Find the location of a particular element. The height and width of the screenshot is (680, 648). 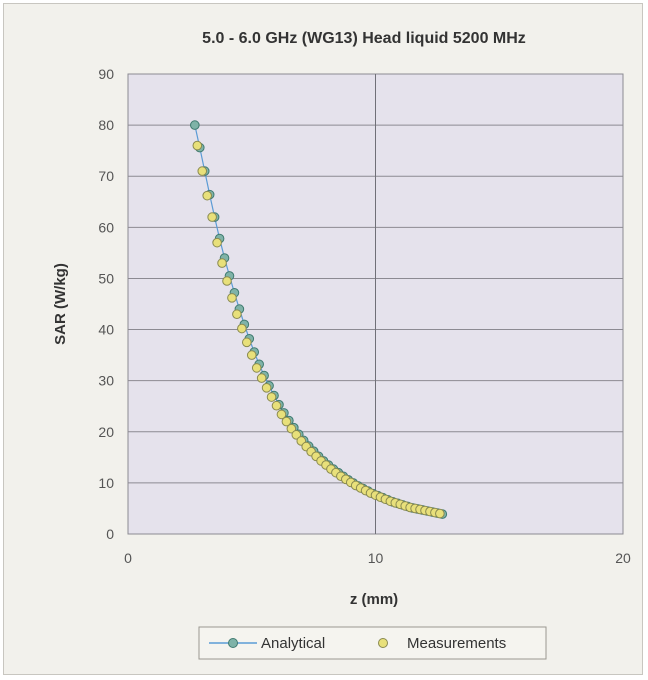

y-tick-label: 70 is located at coordinates (106, 176).